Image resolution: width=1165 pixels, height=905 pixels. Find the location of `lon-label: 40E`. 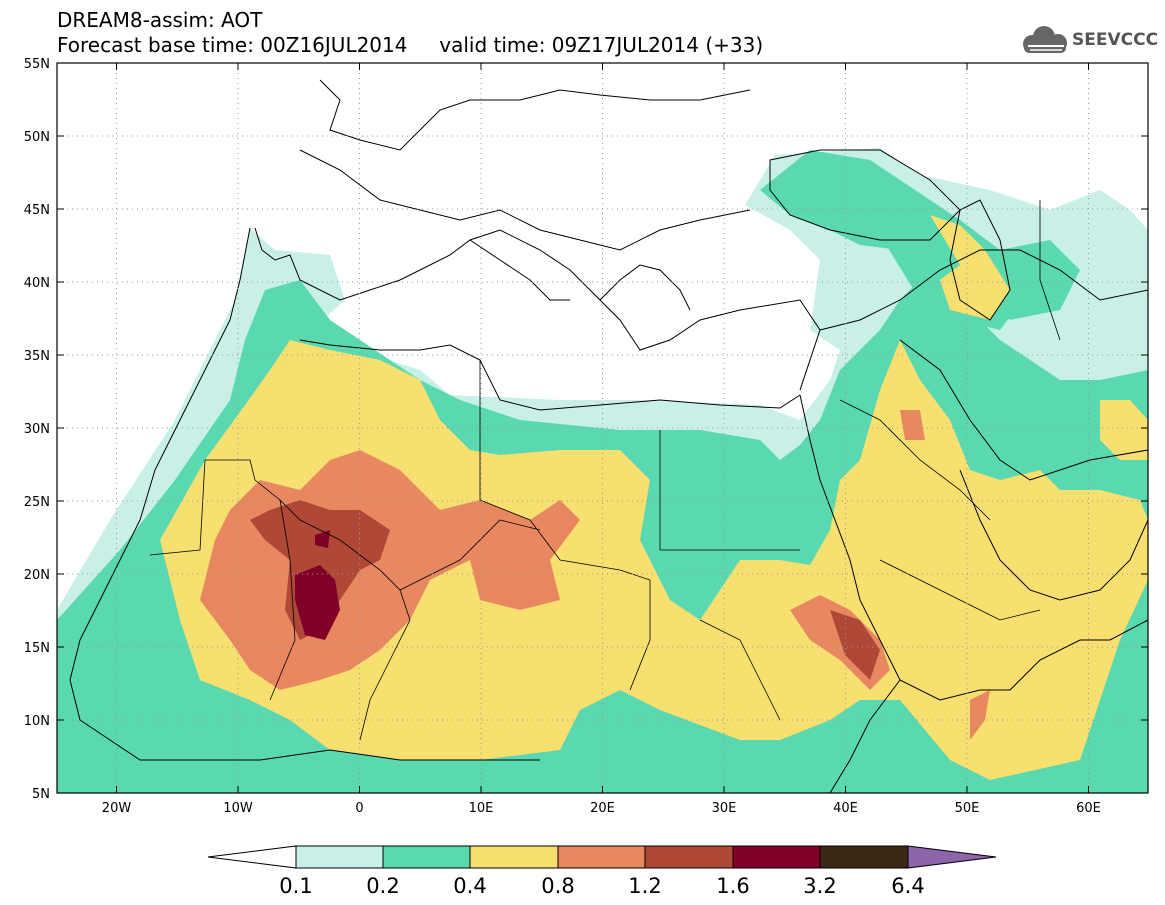

lon-label: 40E is located at coordinates (845, 808).